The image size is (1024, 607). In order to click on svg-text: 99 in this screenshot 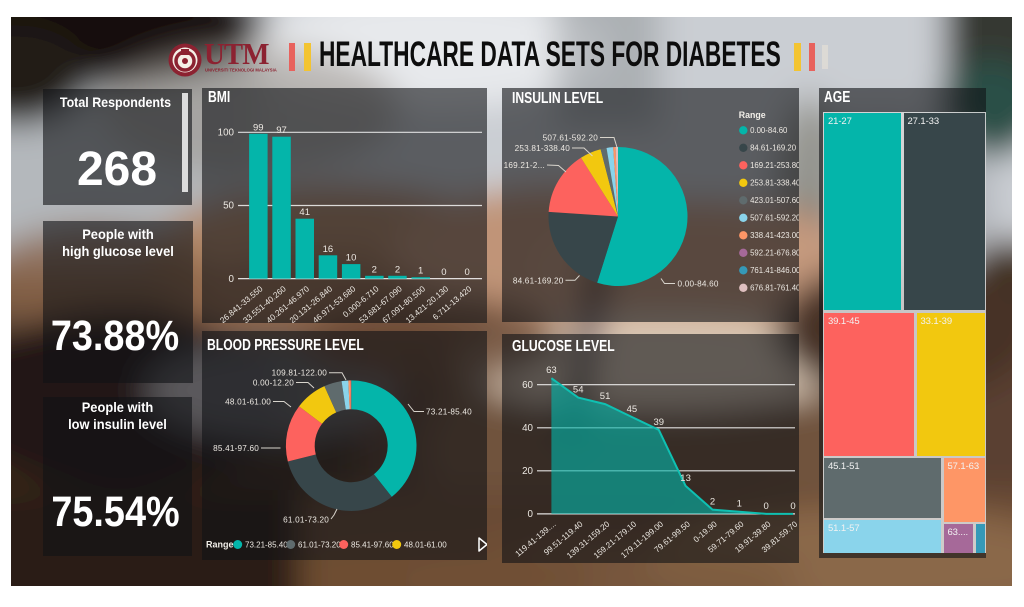, I will do `click(258, 127)`.